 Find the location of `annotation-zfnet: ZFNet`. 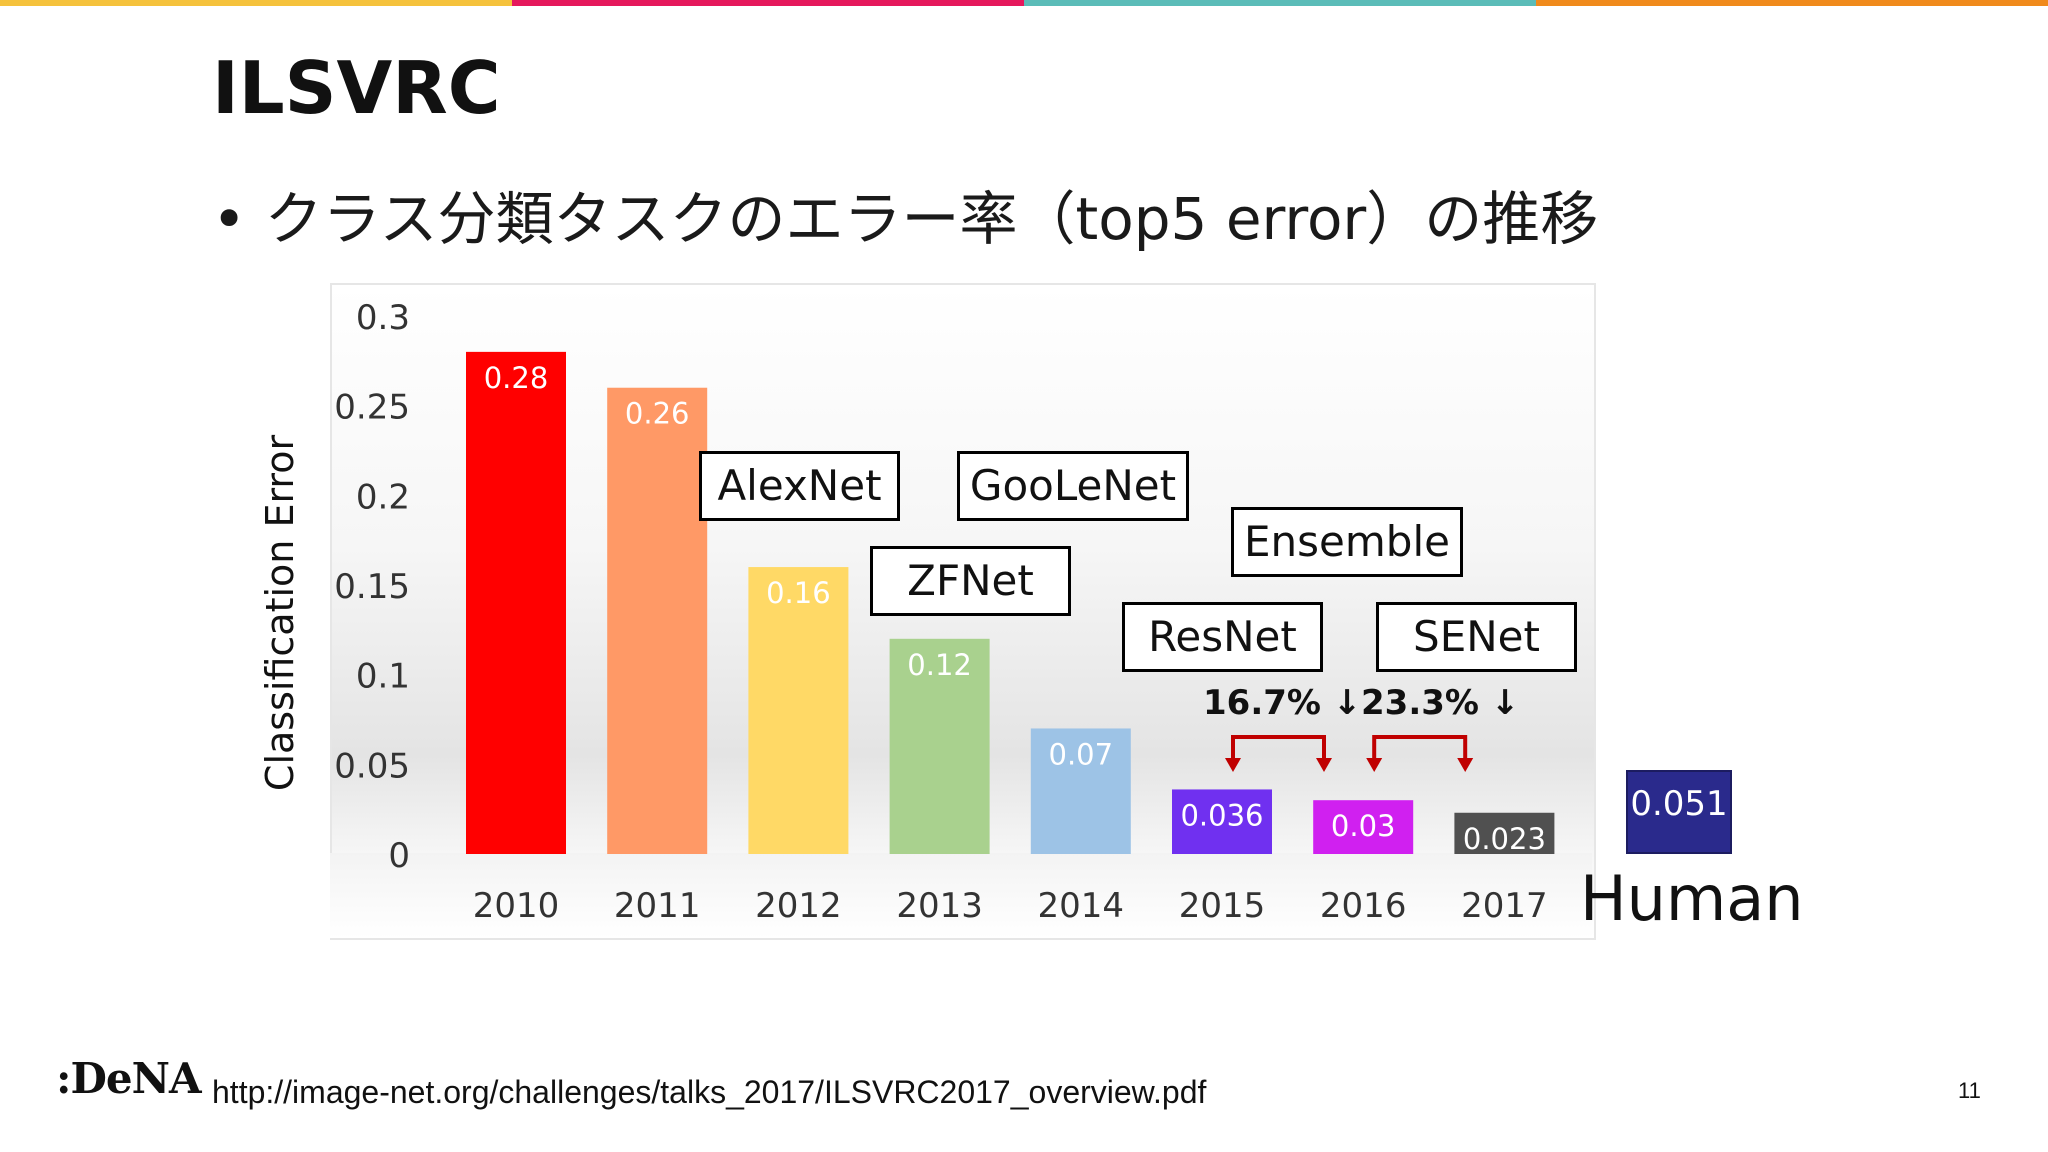

annotation-zfnet: ZFNet is located at coordinates (970, 581).